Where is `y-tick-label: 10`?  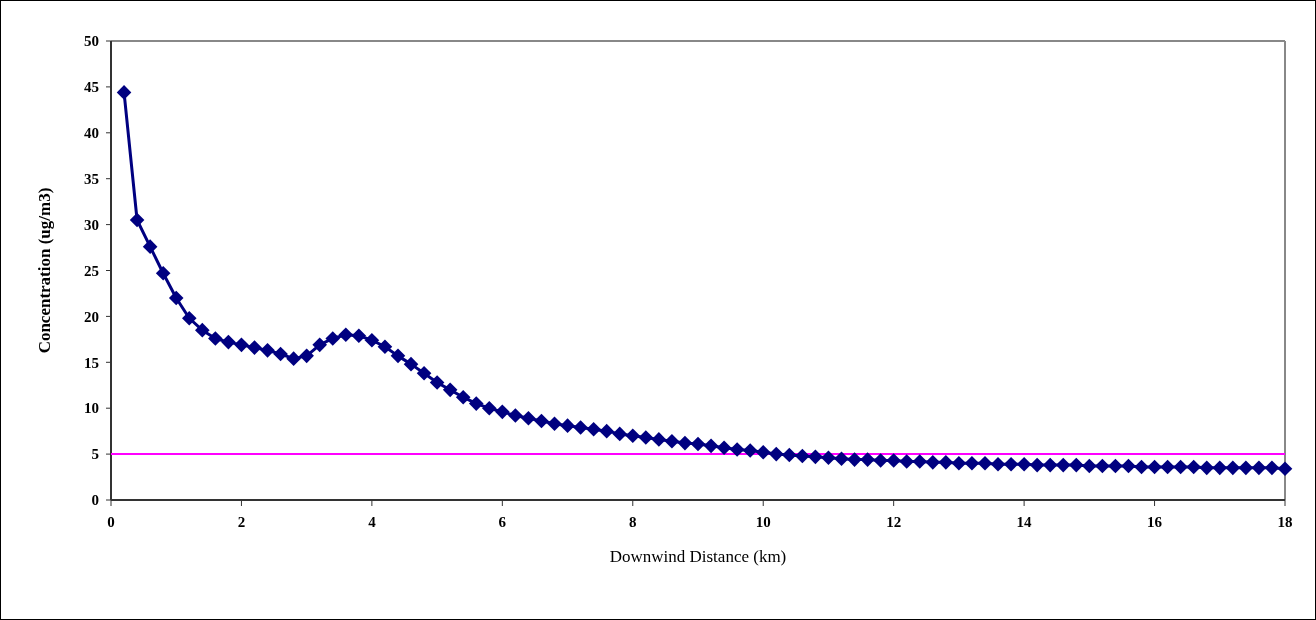
y-tick-label: 10 is located at coordinates (91, 408).